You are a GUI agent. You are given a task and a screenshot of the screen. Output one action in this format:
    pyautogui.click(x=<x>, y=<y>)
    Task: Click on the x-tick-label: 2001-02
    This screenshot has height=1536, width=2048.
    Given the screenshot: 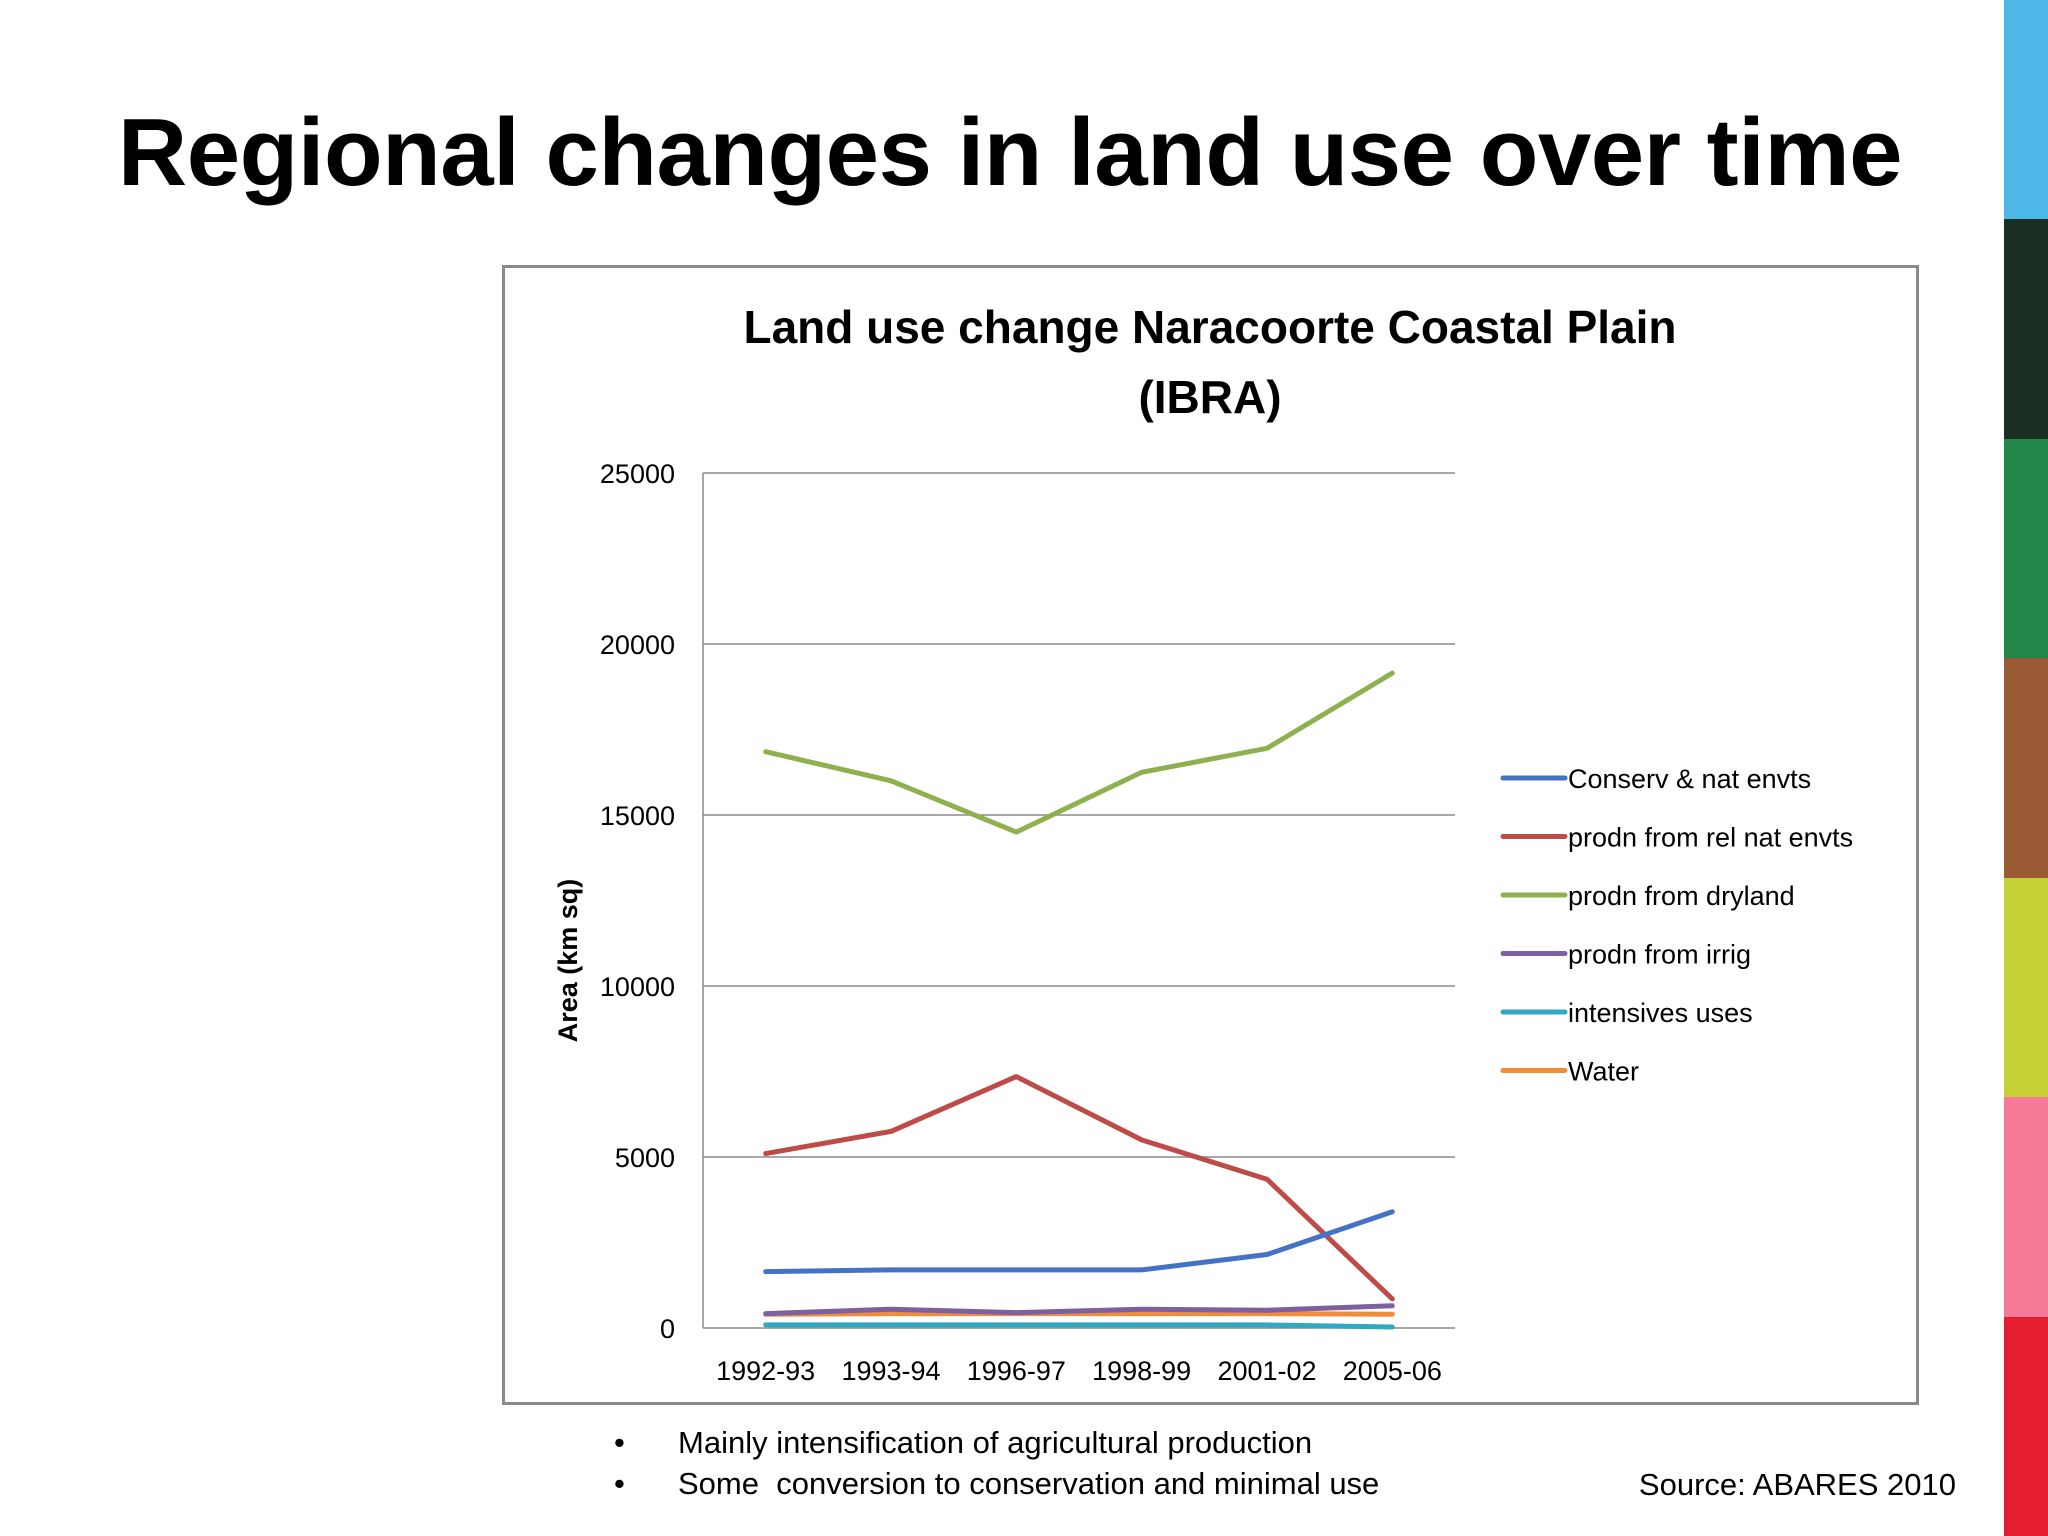 What is the action you would take?
    pyautogui.click(x=1266, y=1371)
    